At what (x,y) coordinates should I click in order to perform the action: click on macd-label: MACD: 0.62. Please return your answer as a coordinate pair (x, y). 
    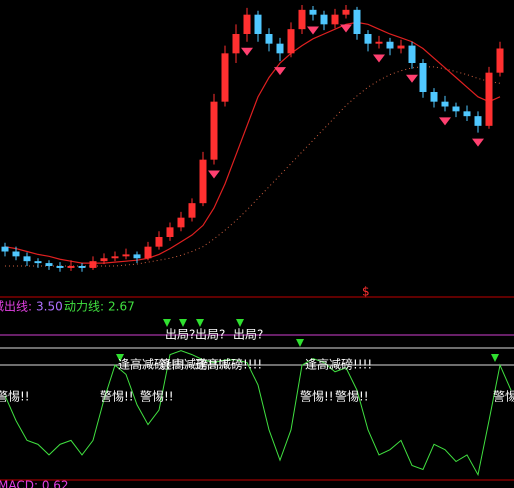
    Looking at the image, I should click on (34, 483).